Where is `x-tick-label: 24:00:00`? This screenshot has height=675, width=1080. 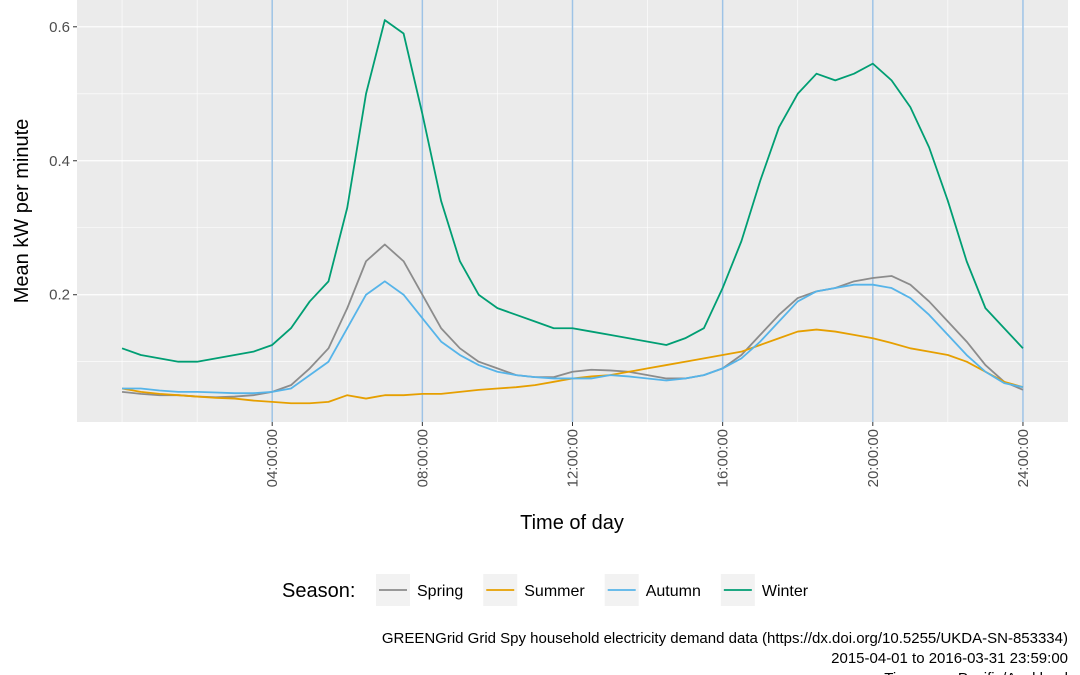
x-tick-label: 24:00:00 is located at coordinates (1023, 458).